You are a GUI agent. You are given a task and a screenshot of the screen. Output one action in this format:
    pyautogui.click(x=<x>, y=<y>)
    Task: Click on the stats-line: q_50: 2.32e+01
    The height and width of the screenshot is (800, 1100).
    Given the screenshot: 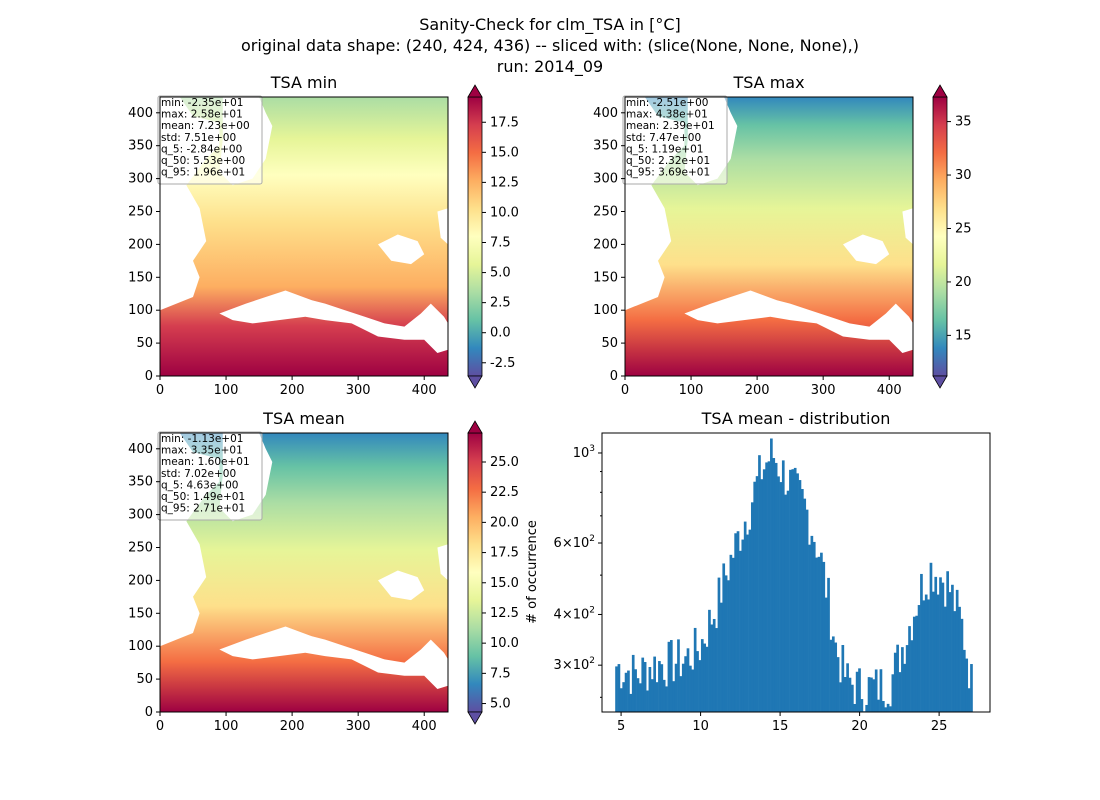 What is the action you would take?
    pyautogui.click(x=668, y=161)
    